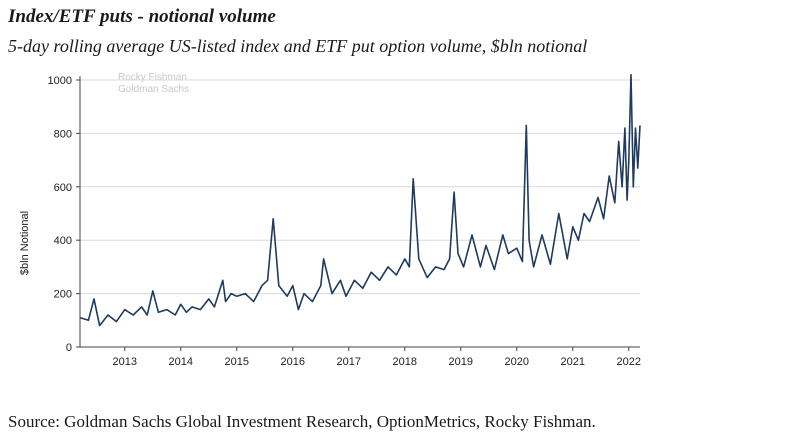 This screenshot has height=446, width=800. Describe the element at coordinates (237, 362) in the screenshot. I see `x-tick-label: 2015` at that location.